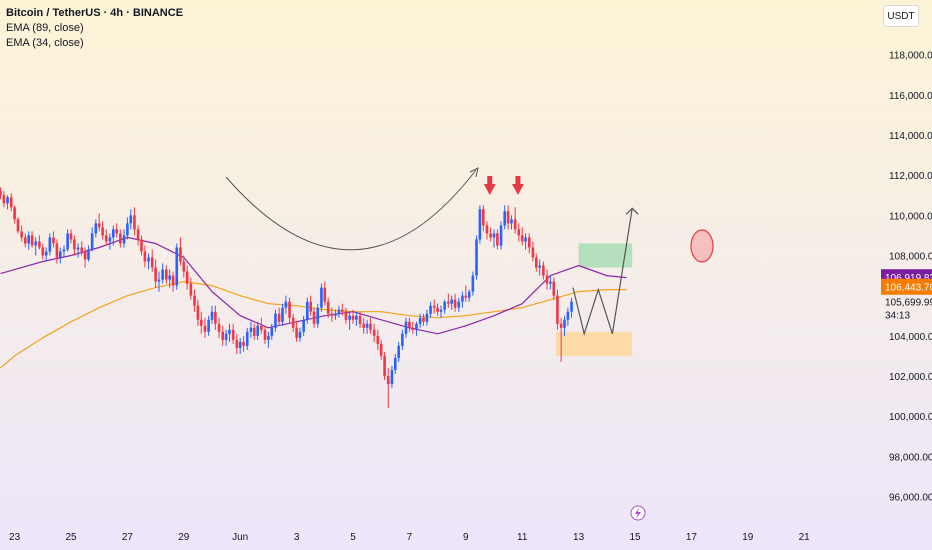 The height and width of the screenshot is (550, 932). What do you see at coordinates (409, 537) in the screenshot?
I see `time-axis: 23 25 27 29 Jun 3 5 7 9 11 13 15 17 19 21` at bounding box center [409, 537].